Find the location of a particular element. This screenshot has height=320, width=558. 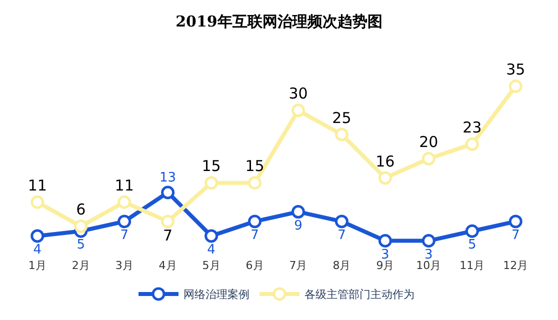

chart-title: 2019年互联网治理频次趋势图 is located at coordinates (279, 21).